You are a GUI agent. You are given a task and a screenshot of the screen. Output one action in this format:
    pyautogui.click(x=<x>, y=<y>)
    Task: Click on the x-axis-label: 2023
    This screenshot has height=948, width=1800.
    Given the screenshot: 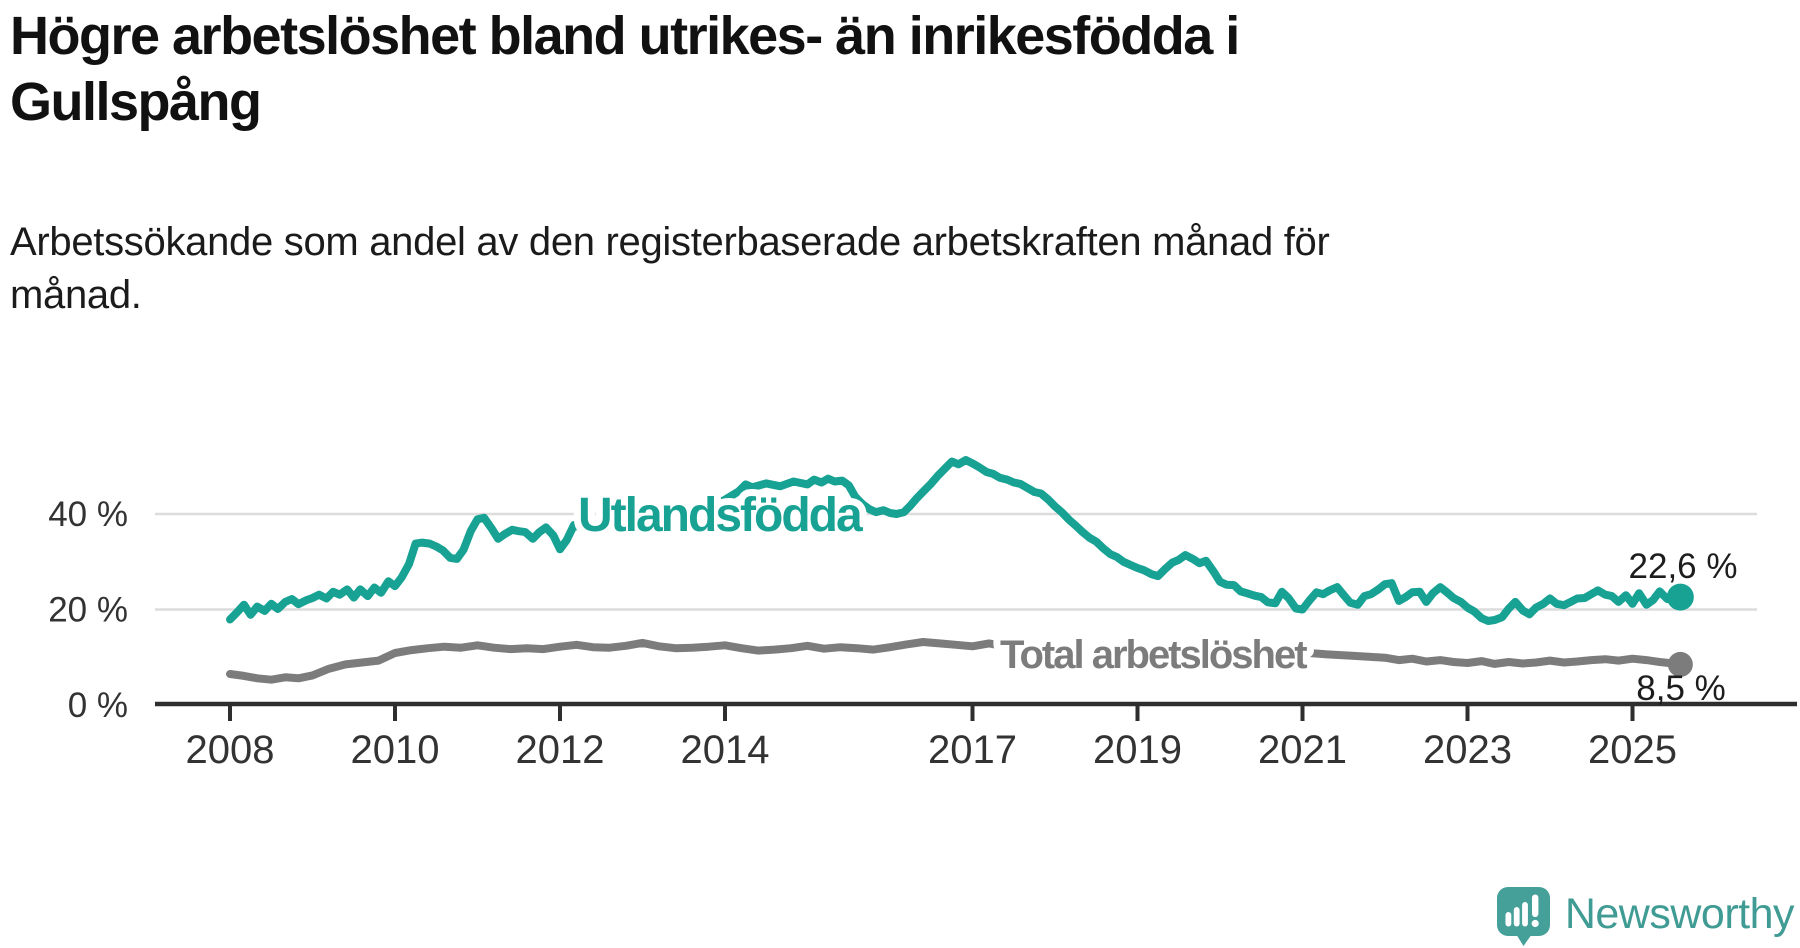 What is the action you would take?
    pyautogui.click(x=1467, y=750)
    